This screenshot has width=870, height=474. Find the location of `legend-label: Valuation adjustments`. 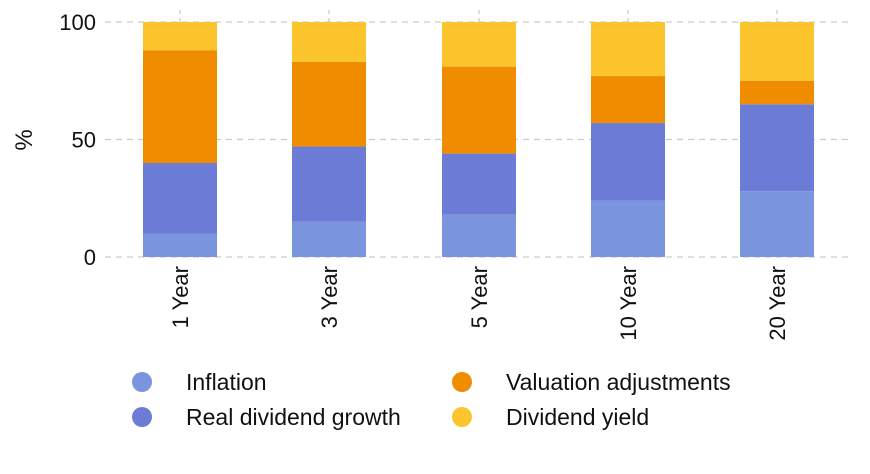

legend-label: Valuation adjustments is located at coordinates (618, 382).